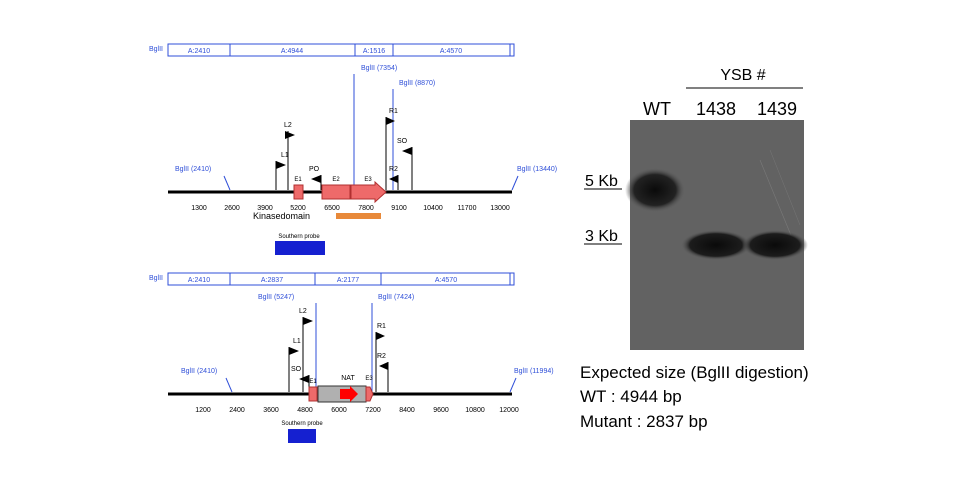  What do you see at coordinates (302, 436) in the screenshot?
I see `mut-southern-probe` at bounding box center [302, 436].